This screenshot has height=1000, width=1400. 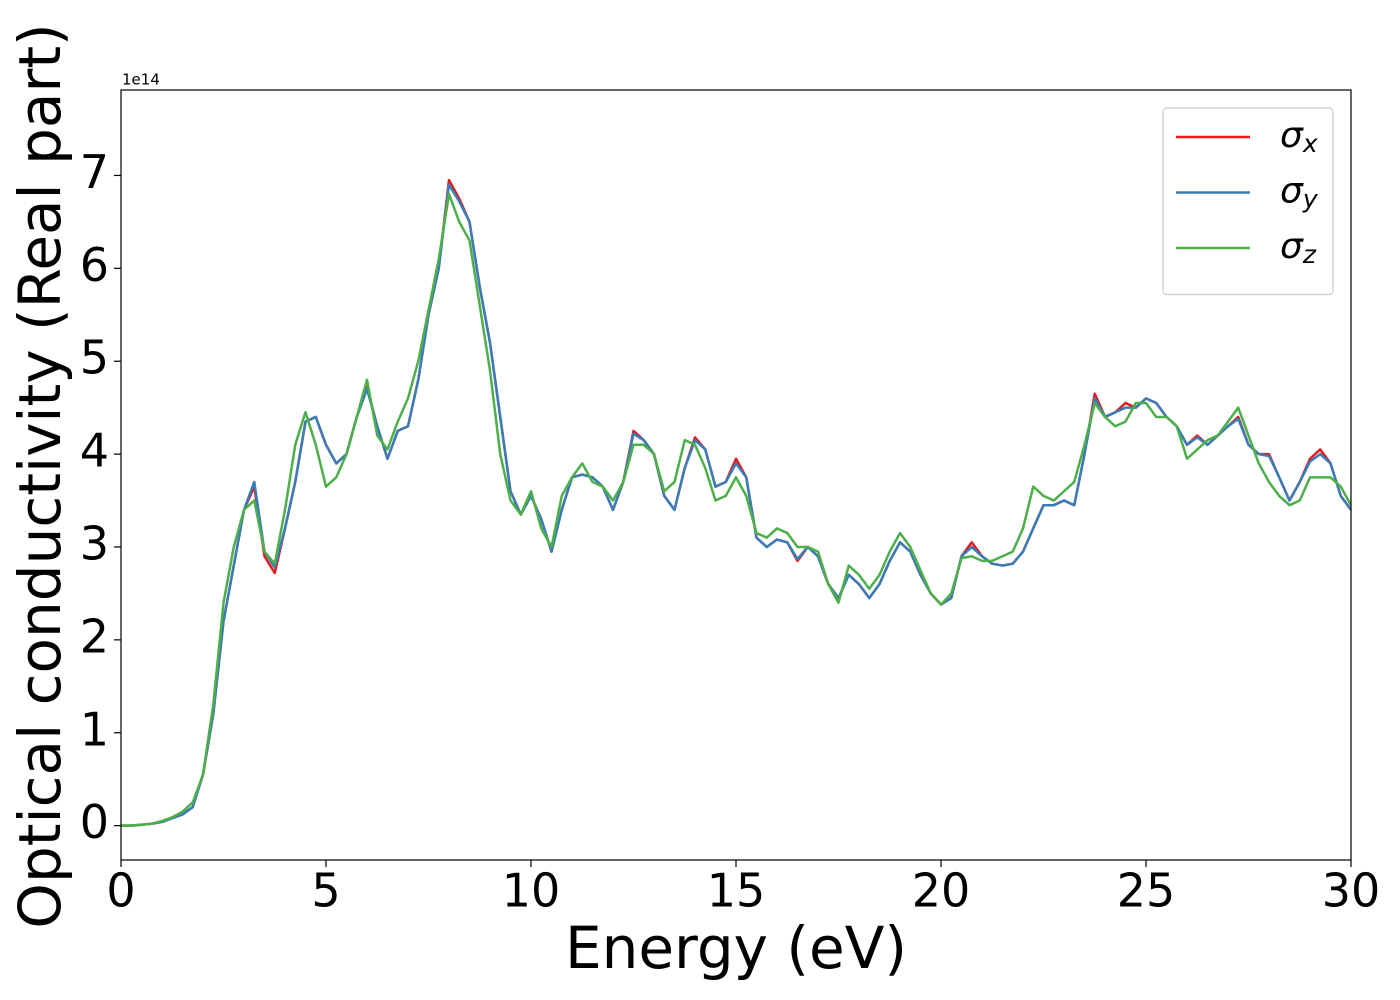 I want to click on y-tick-label: 4, so click(x=94, y=451).